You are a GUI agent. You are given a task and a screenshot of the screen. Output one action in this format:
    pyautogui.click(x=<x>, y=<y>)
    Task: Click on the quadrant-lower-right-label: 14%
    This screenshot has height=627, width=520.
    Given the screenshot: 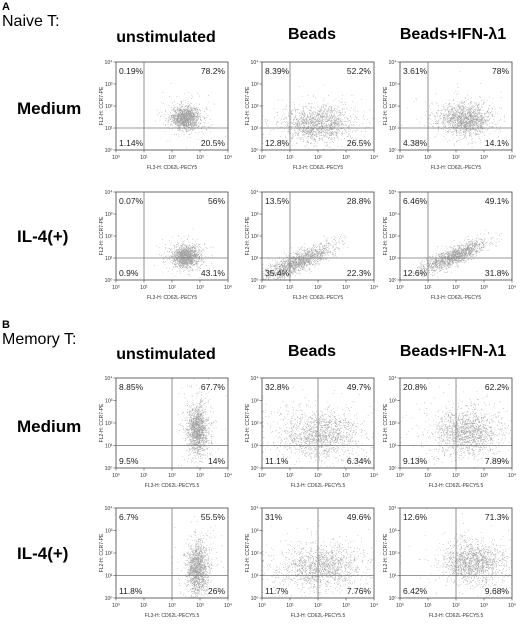 What is the action you would take?
    pyautogui.click(x=216, y=461)
    